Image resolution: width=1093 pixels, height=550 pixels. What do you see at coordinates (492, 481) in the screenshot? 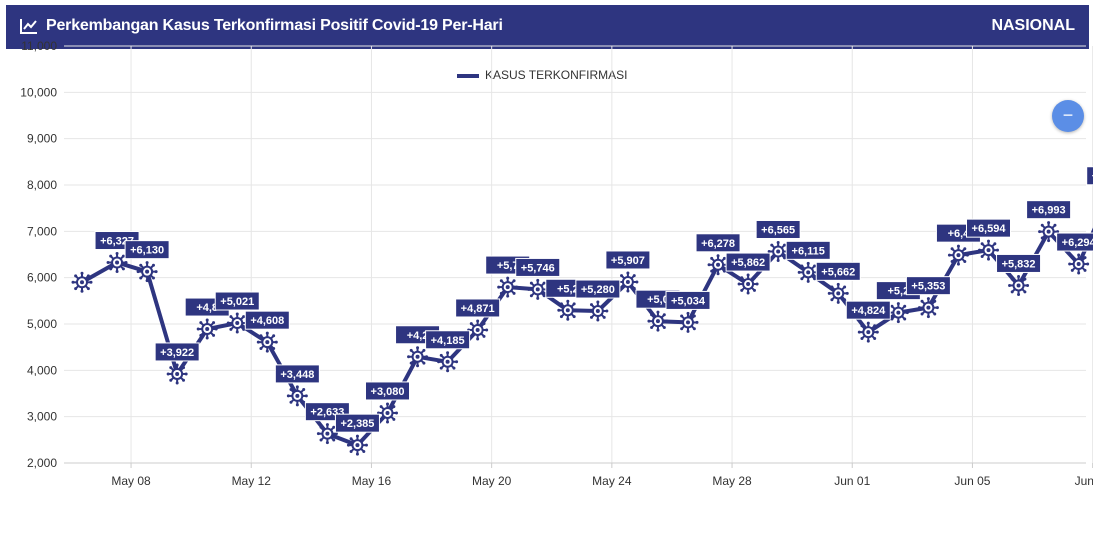
I see `x-tick-label: May 20` at bounding box center [492, 481].